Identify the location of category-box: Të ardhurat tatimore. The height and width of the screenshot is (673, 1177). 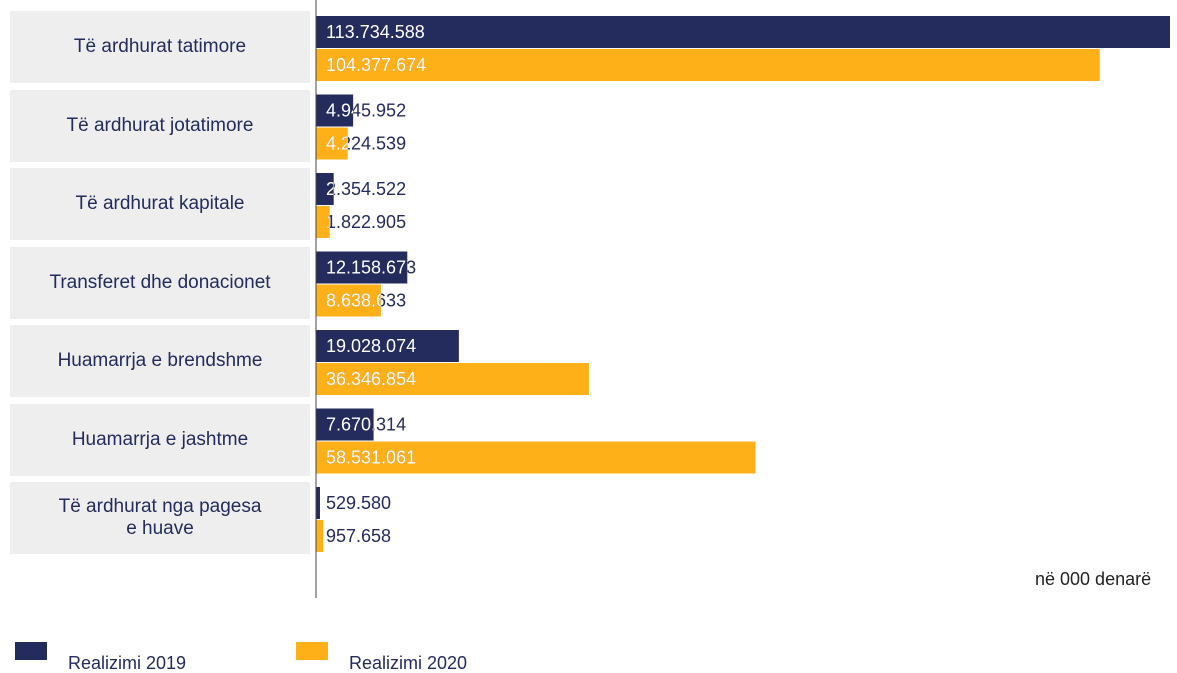
(160, 47).